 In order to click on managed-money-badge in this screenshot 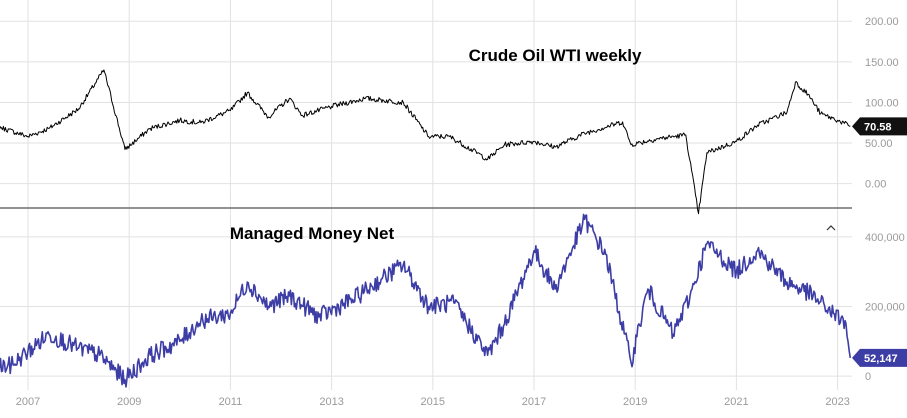, I will do `click(879, 357)`.